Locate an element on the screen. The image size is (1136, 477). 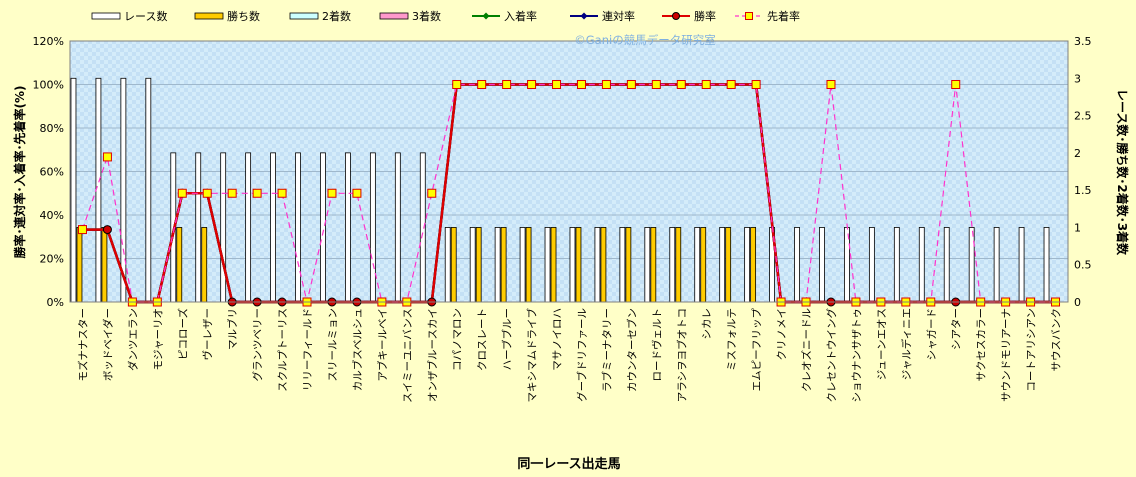
category-label: スリールミョン is located at coordinates (333, 345).